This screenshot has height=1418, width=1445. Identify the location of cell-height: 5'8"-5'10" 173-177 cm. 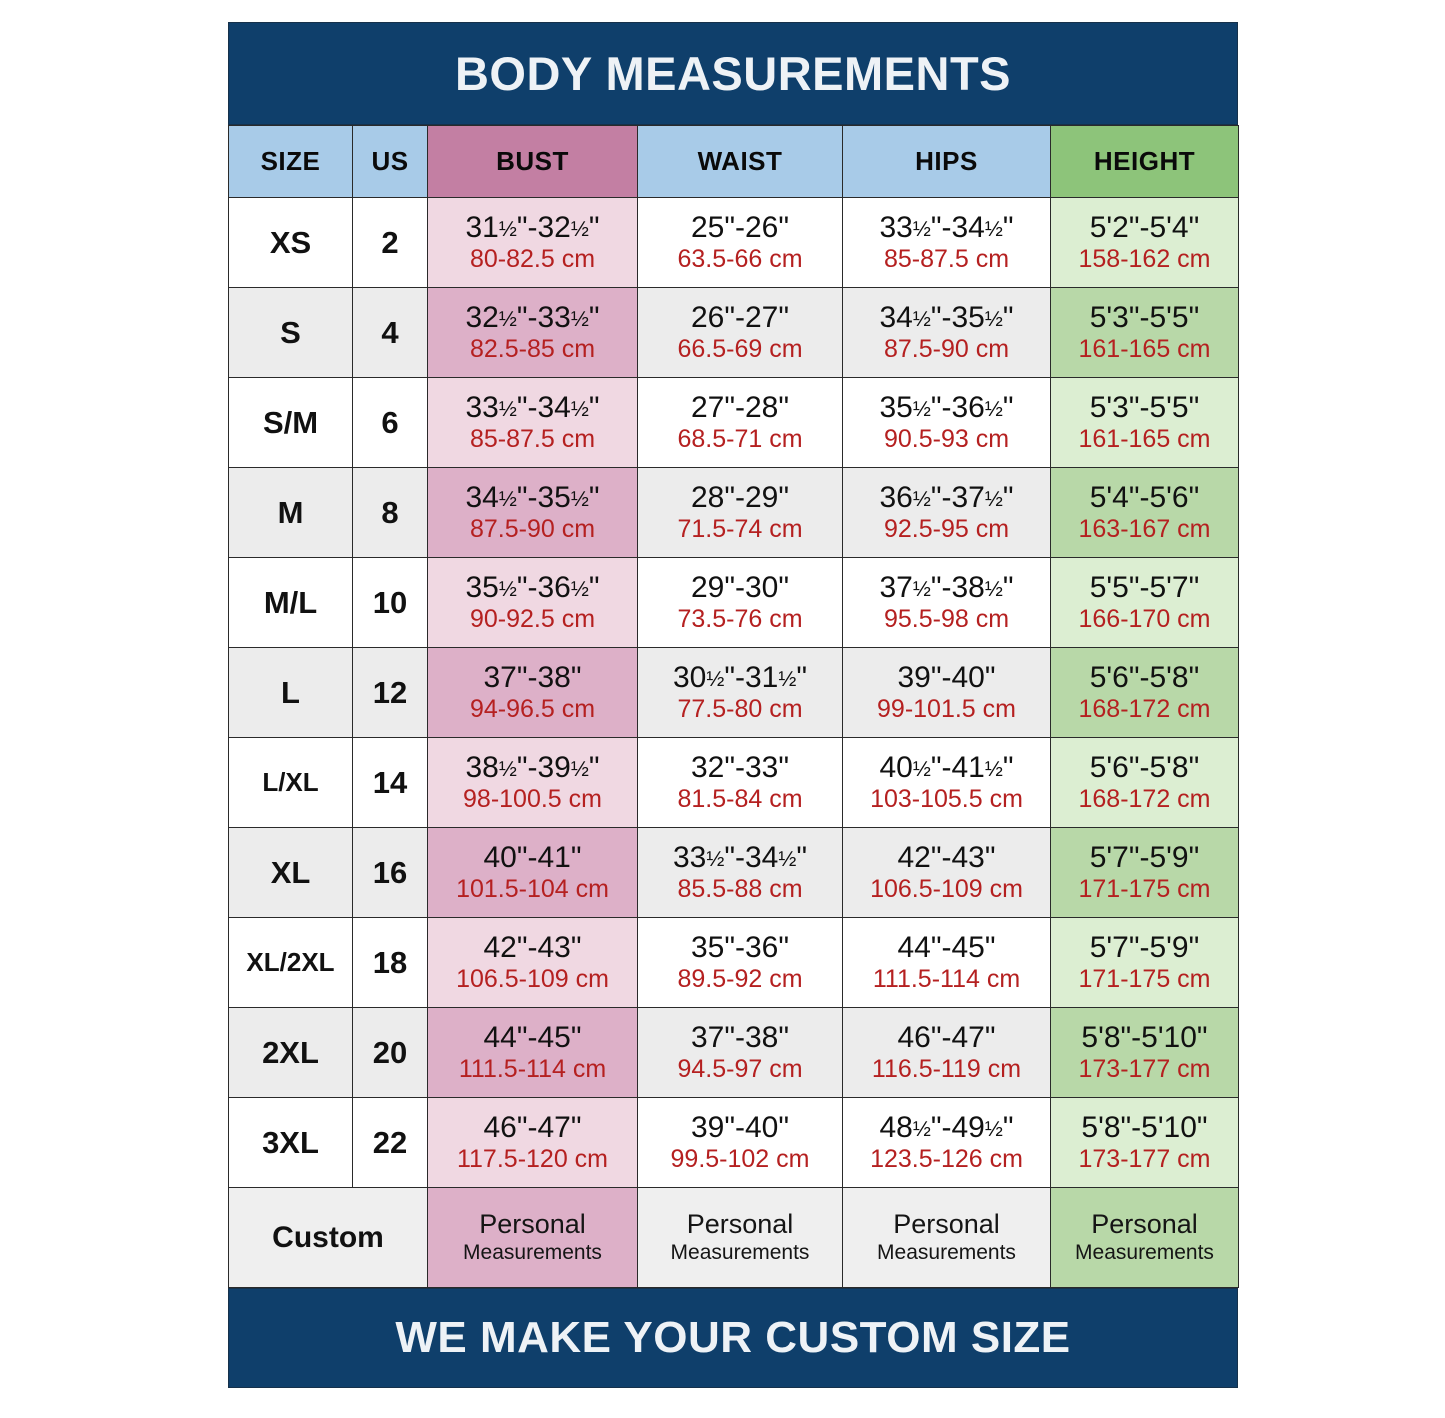
(1144, 1052).